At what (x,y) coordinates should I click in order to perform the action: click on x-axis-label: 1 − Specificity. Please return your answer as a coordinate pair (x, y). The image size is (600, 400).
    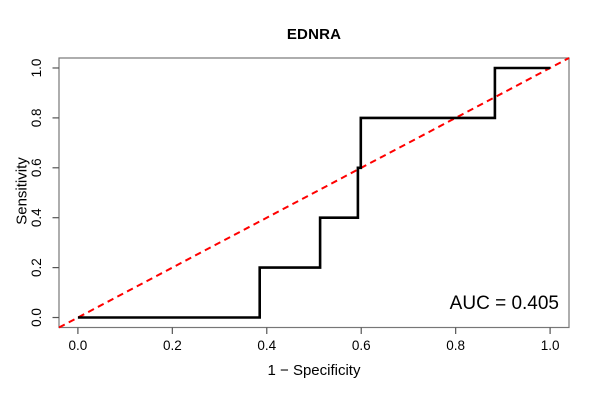
    Looking at the image, I should click on (314, 370).